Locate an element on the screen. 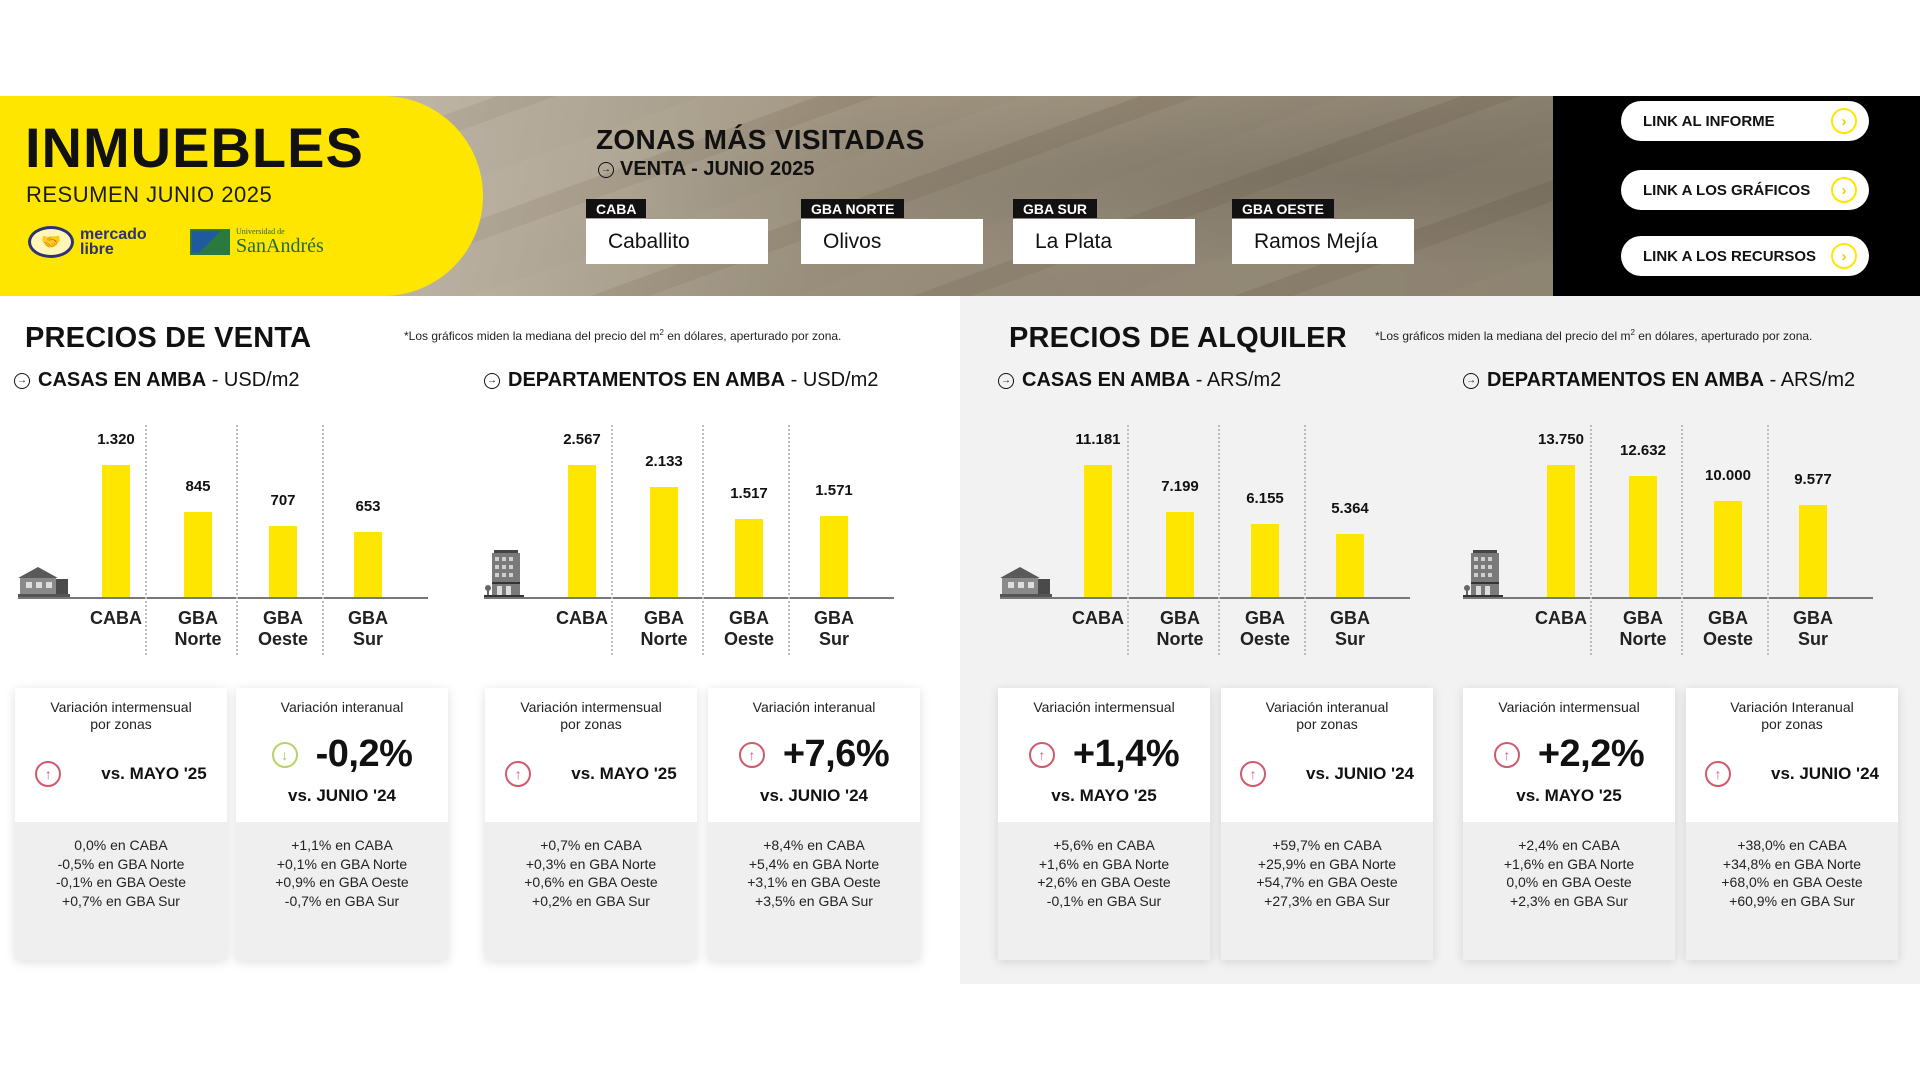 Image resolution: width=1920 pixels, height=1080 pixels. zone-variation-line: +0,2% en GBA Sur is located at coordinates (591, 900).